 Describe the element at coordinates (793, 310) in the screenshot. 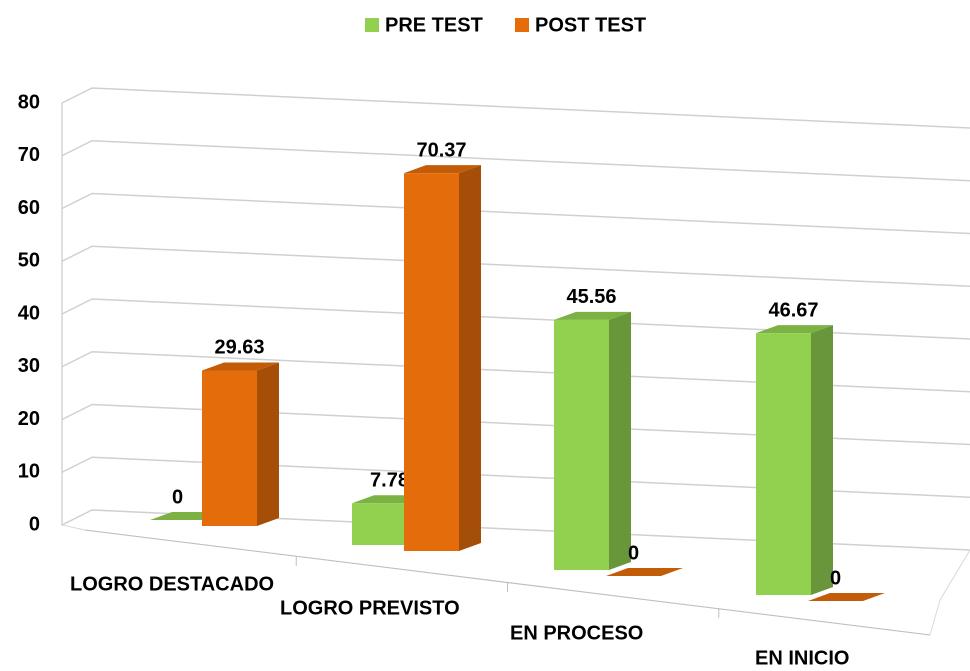

I see `value-label: 46.67` at that location.